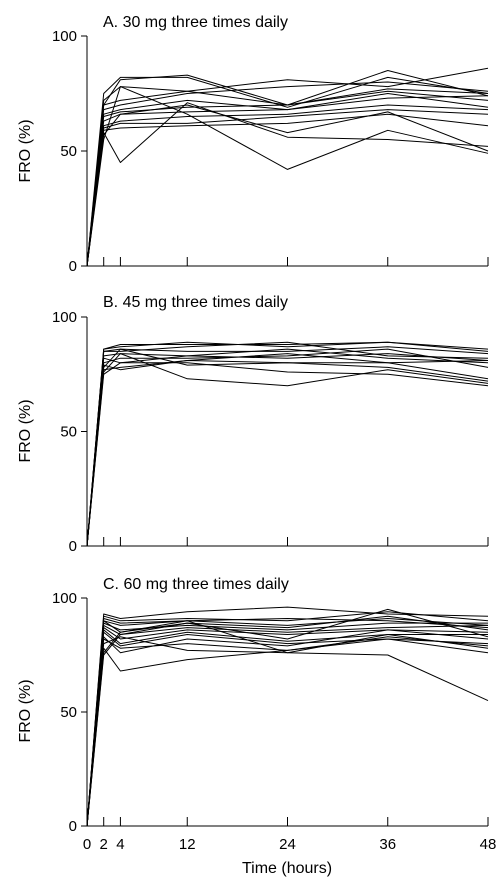 This screenshot has height=881, width=497. What do you see at coordinates (488, 844) in the screenshot?
I see `x-tick-label: 48` at bounding box center [488, 844].